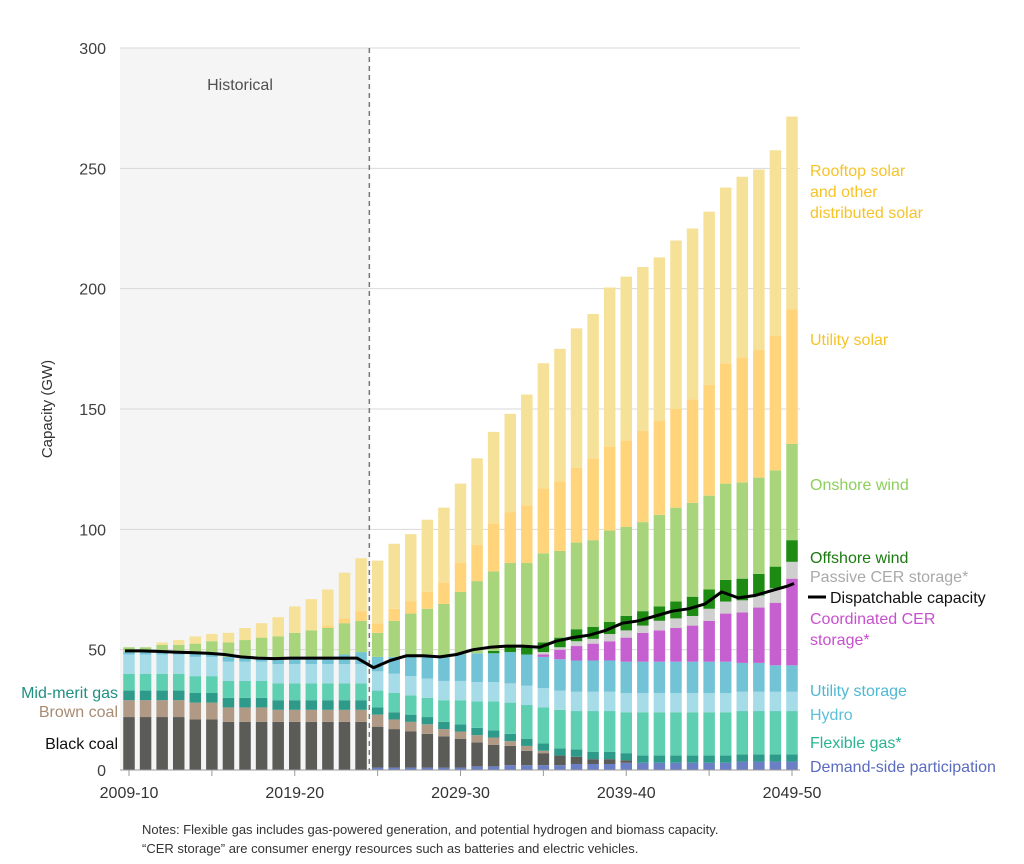  Describe the element at coordinates (856, 743) in the screenshot. I see `legend-label-flexible-gas: Flexible gas*` at that location.